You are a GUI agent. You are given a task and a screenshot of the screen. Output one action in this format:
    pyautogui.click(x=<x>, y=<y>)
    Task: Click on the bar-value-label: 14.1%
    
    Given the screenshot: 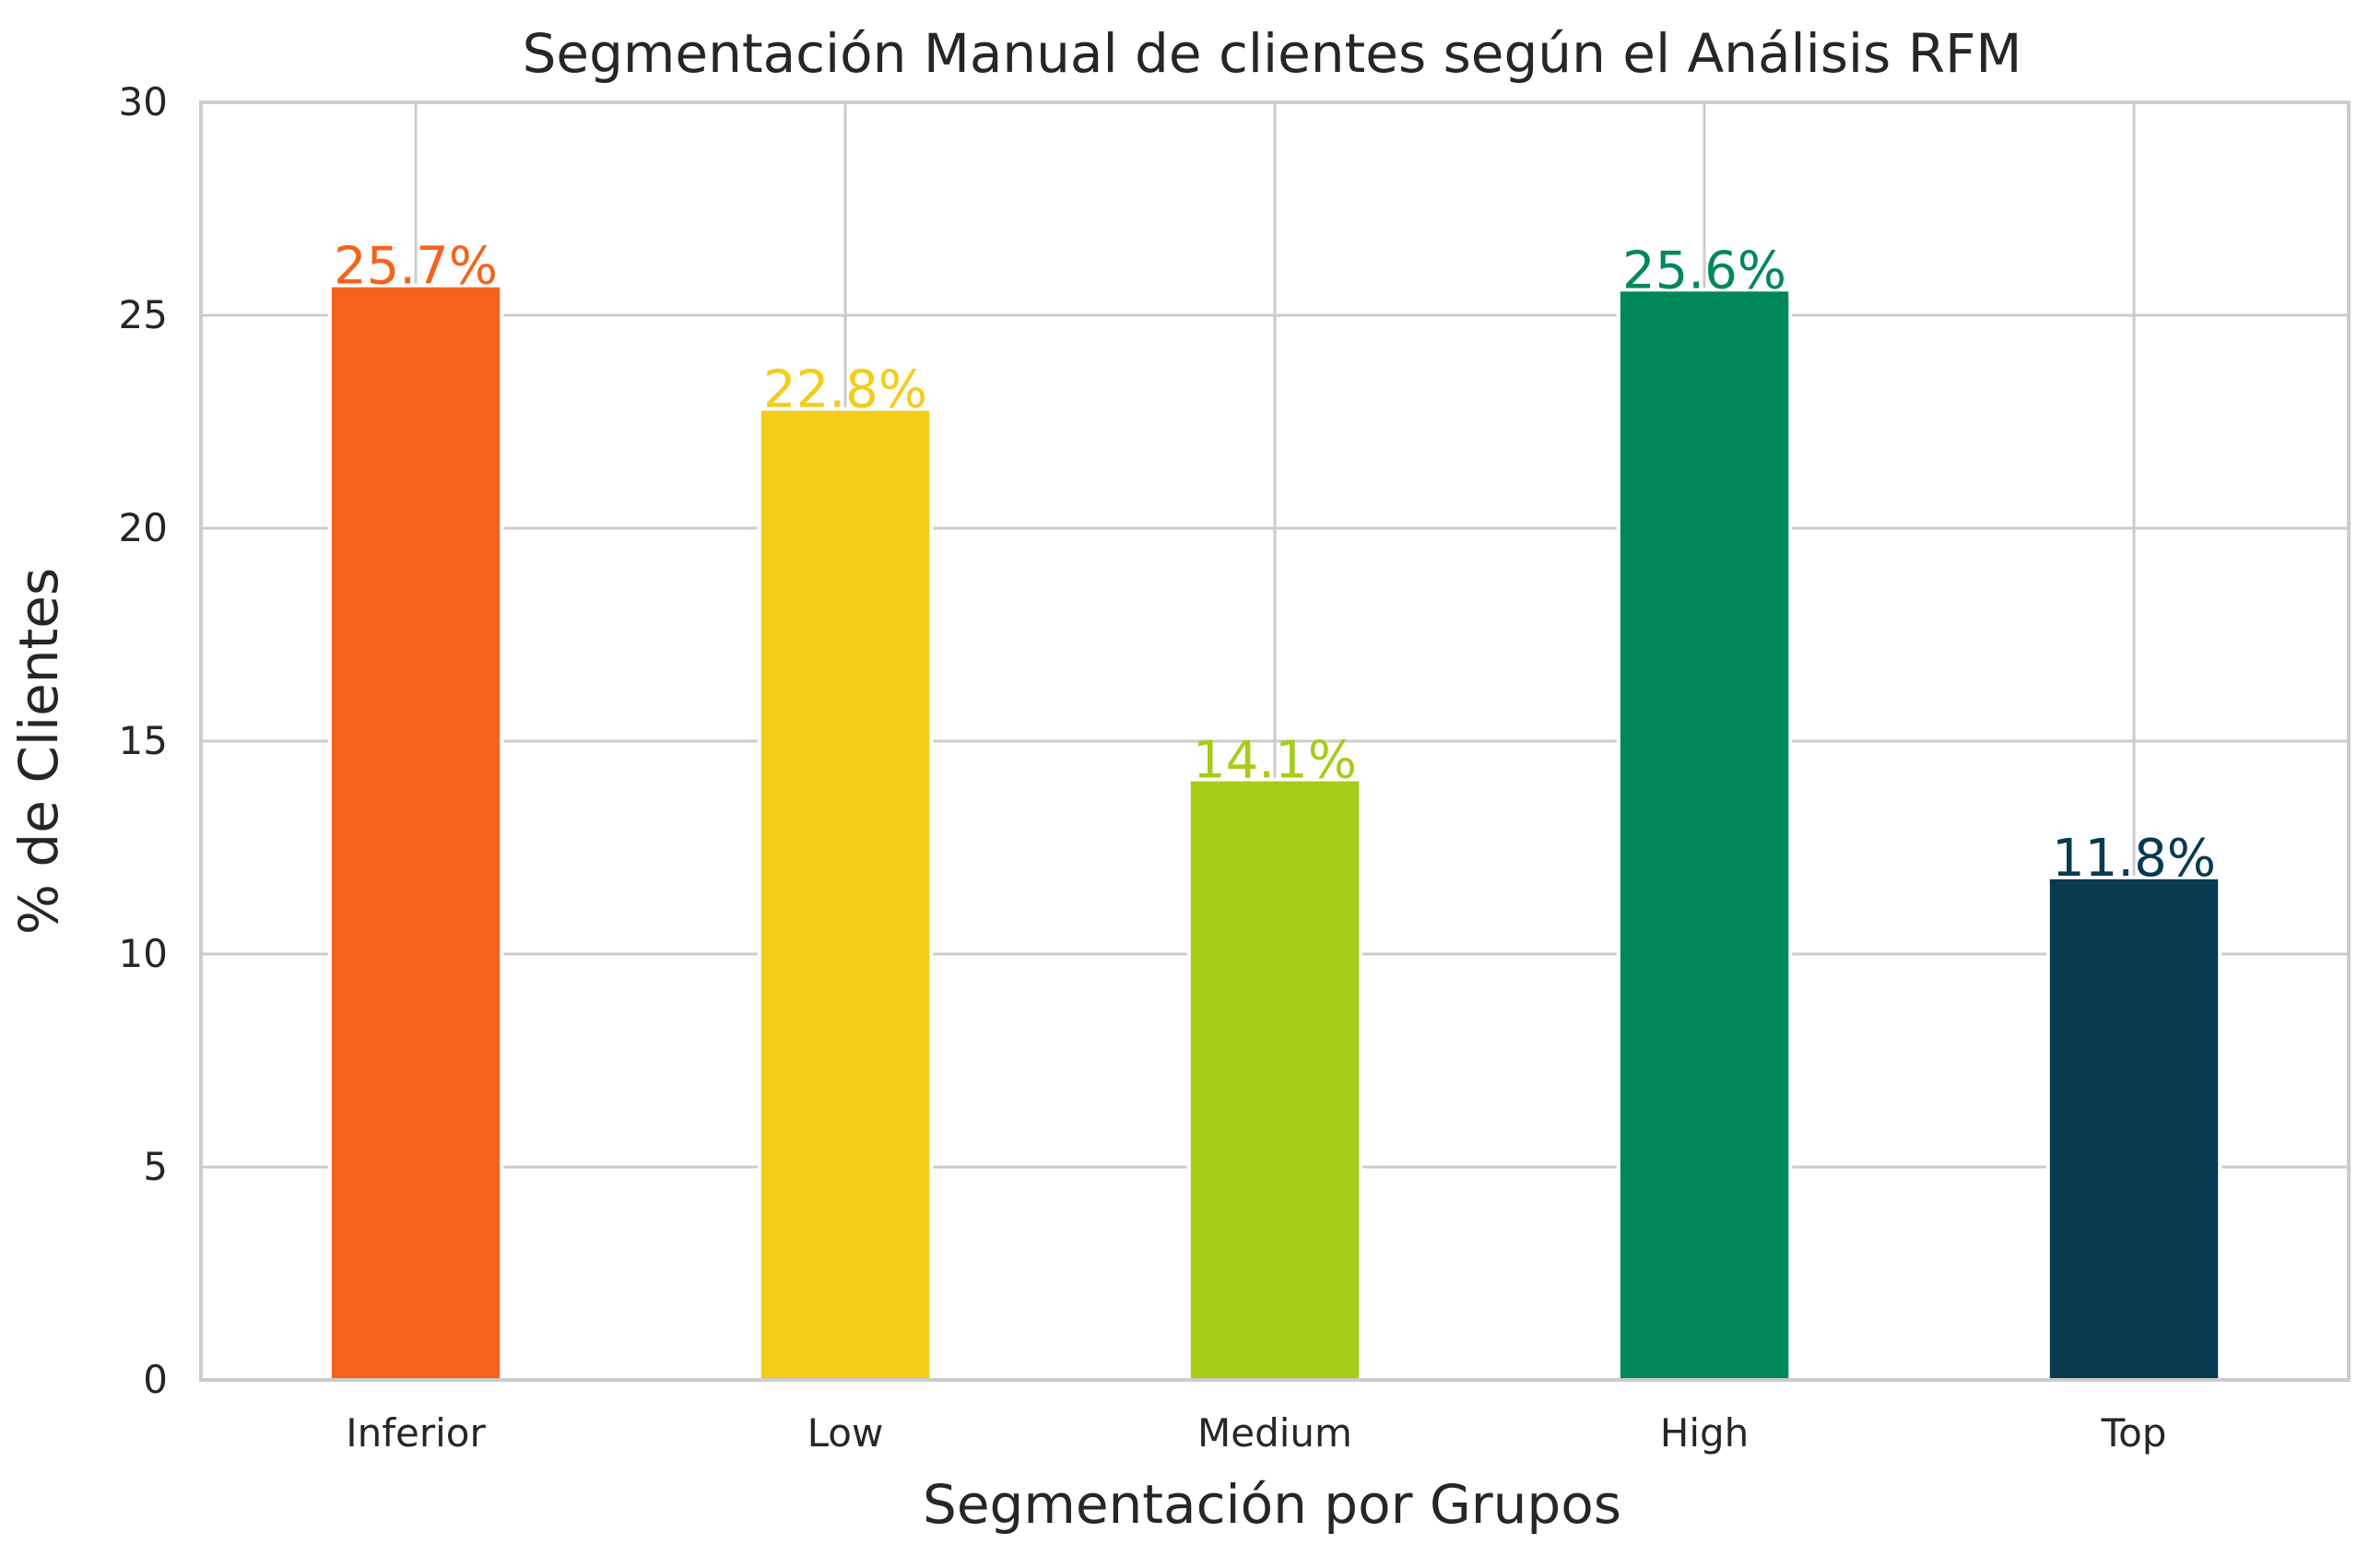 What is the action you would take?
    pyautogui.click(x=1275, y=761)
    